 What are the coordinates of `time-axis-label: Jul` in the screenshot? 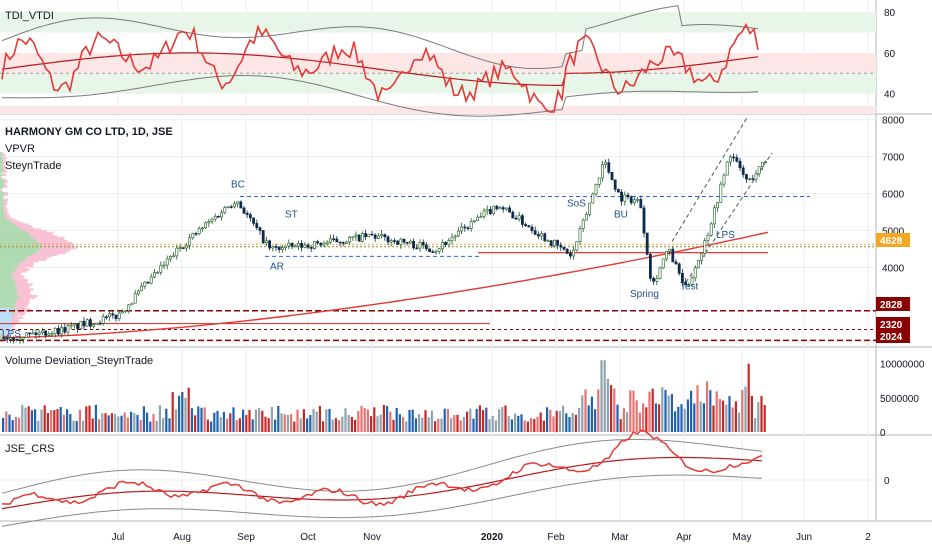 It's located at (118, 537).